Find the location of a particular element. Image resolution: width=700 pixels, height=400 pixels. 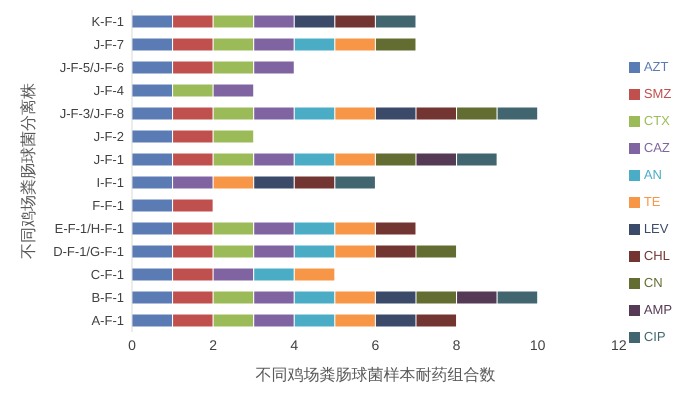

y-tick-label: I-F-1 is located at coordinates (110, 182).